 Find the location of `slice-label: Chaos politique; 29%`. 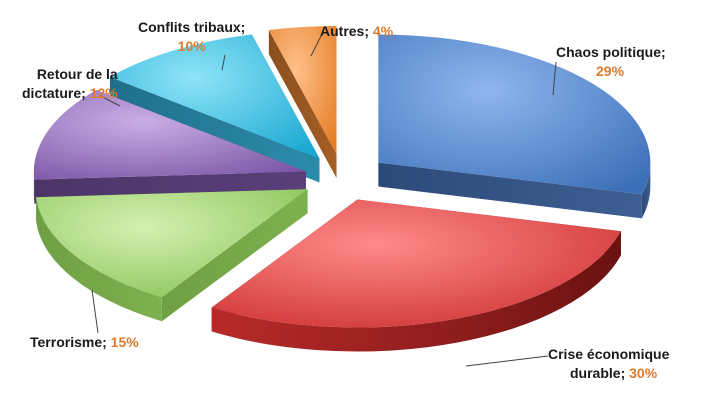

slice-label: Chaos politique; 29% is located at coordinates (611, 62).